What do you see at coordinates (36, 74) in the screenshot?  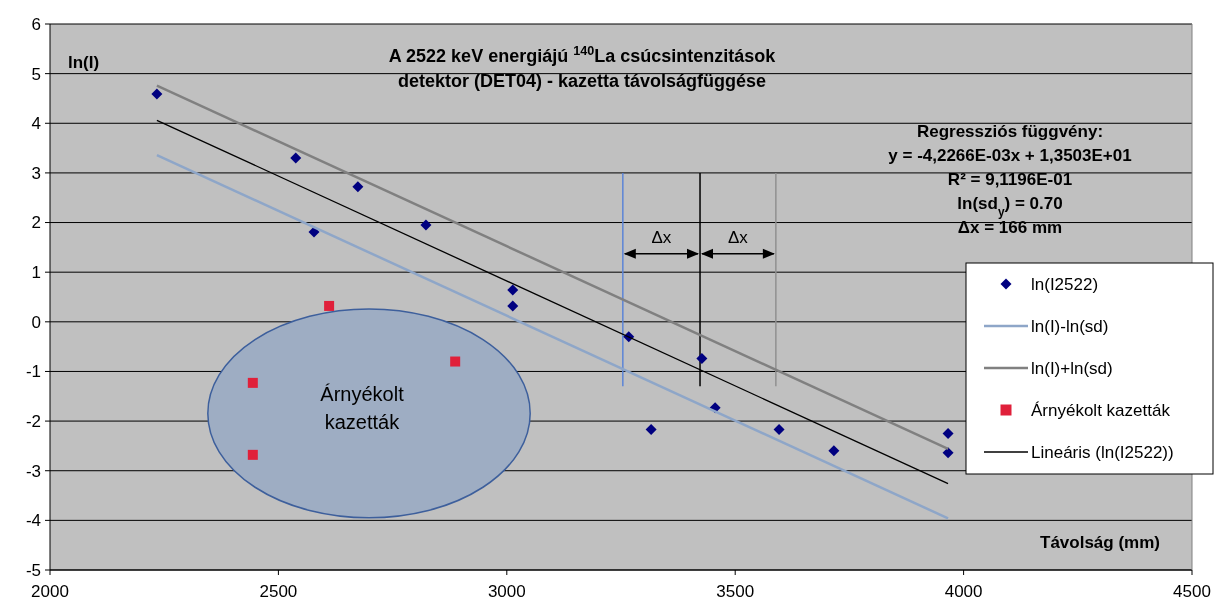 I see `y-tick-label: 5` at bounding box center [36, 74].